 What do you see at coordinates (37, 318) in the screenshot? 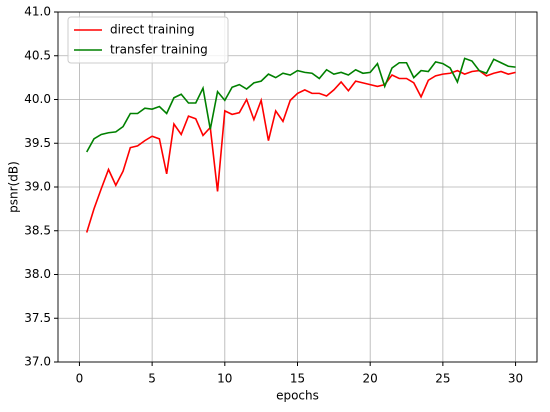
I see `y-tick-label: 37.5` at bounding box center [37, 318].